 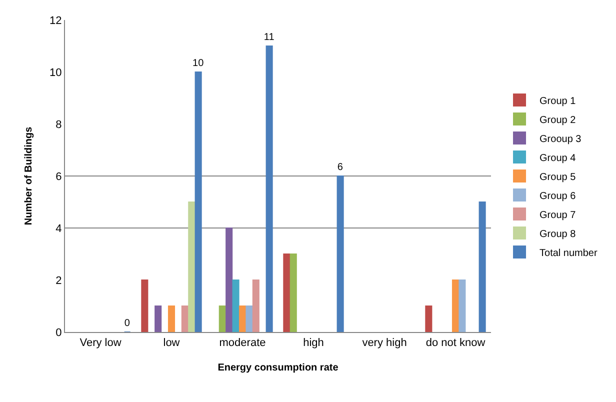 I want to click on x-tick-label: high, so click(x=313, y=343).